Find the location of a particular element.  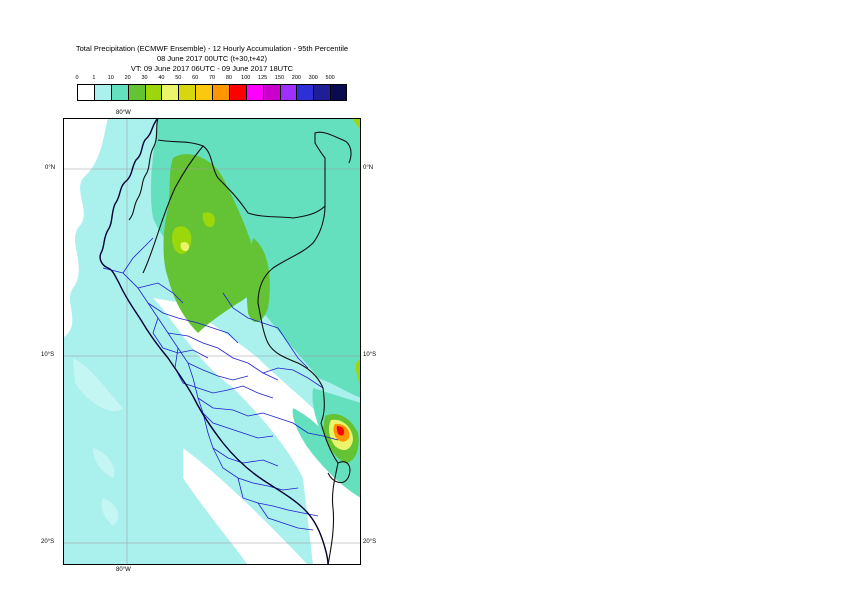

precip-20-30mm is located at coordinates (210, 243).